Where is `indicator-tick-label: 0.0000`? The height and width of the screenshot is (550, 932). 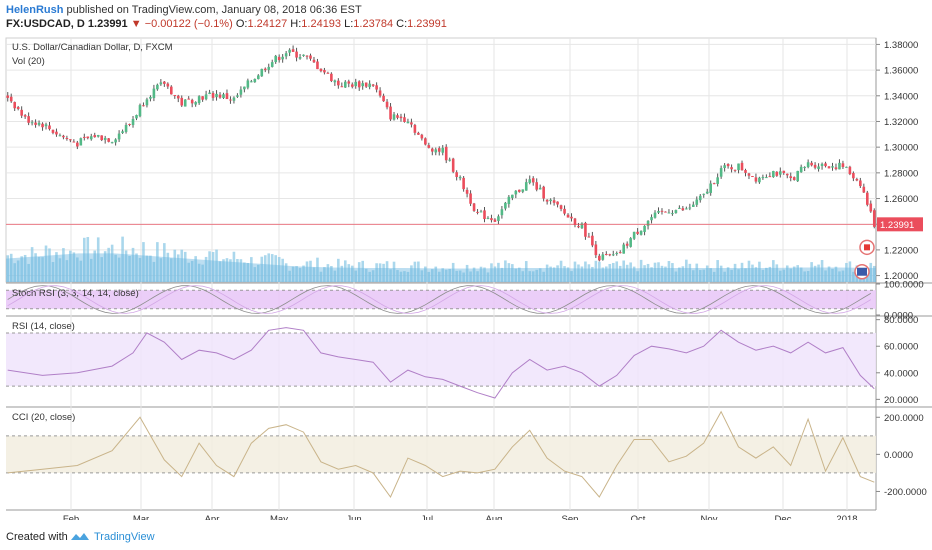 indicator-tick-label: 0.0000 is located at coordinates (898, 316).